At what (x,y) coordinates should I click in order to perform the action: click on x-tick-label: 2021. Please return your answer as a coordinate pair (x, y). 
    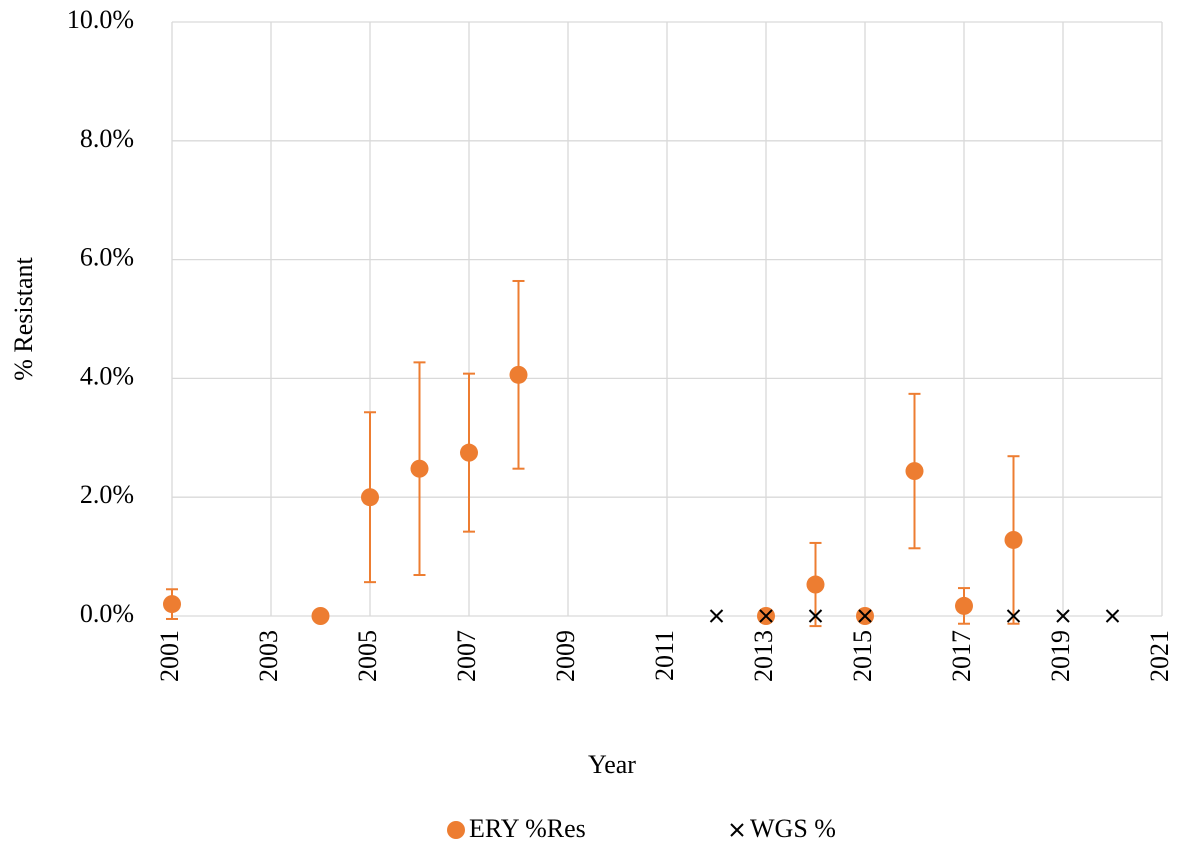
    Looking at the image, I should click on (1159, 656).